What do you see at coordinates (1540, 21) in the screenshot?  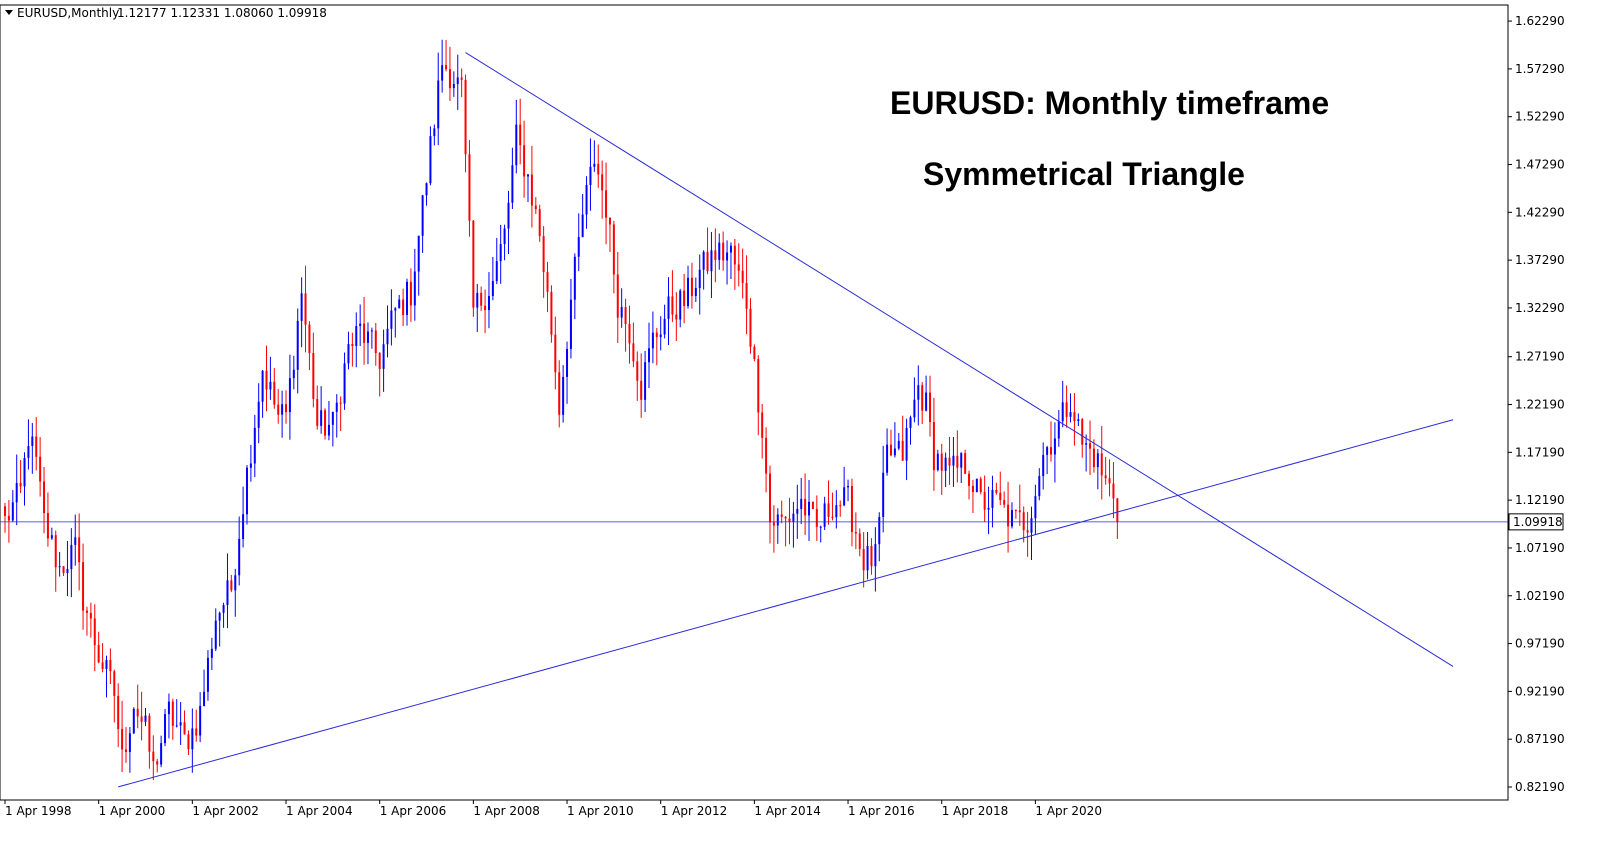 I see `y-tick-label: 1.62290` at bounding box center [1540, 21].